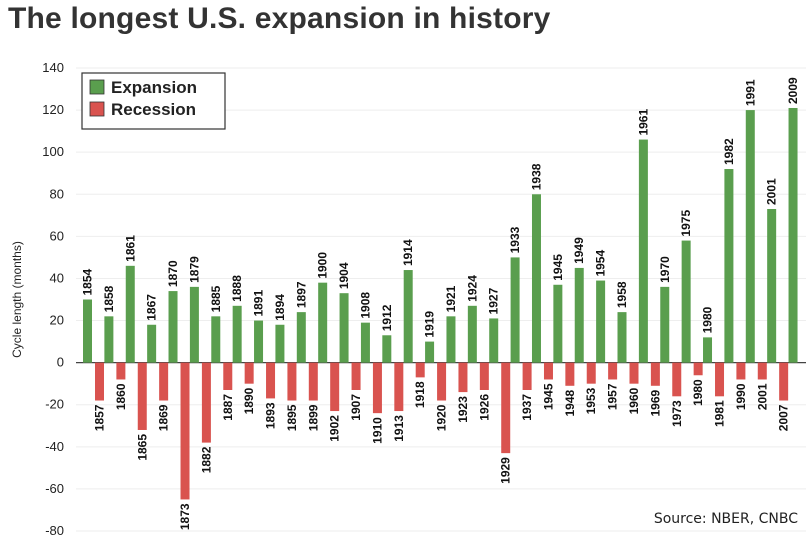 The width and height of the screenshot is (812, 537). Describe the element at coordinates (451, 298) in the screenshot. I see `expansion-bar-label: 1921` at that location.